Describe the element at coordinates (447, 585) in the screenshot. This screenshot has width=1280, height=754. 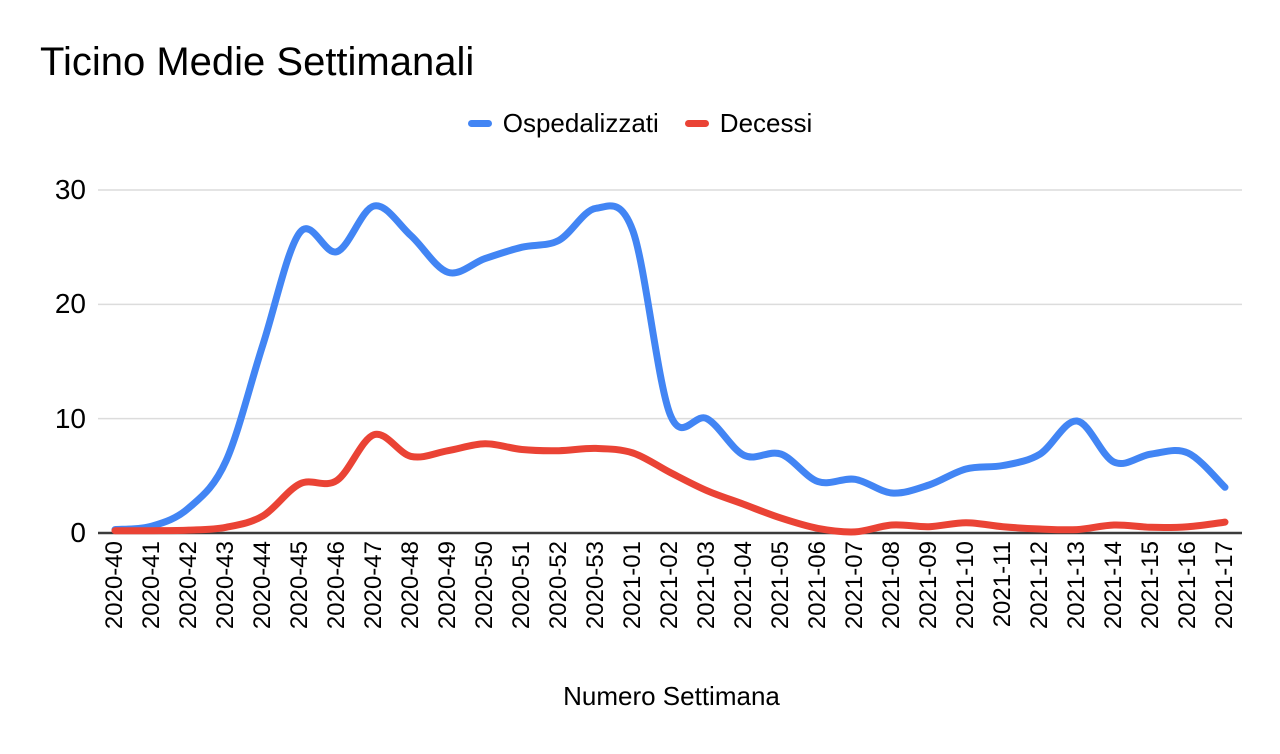
I see `x-tick-label: 2020-49` at that location.